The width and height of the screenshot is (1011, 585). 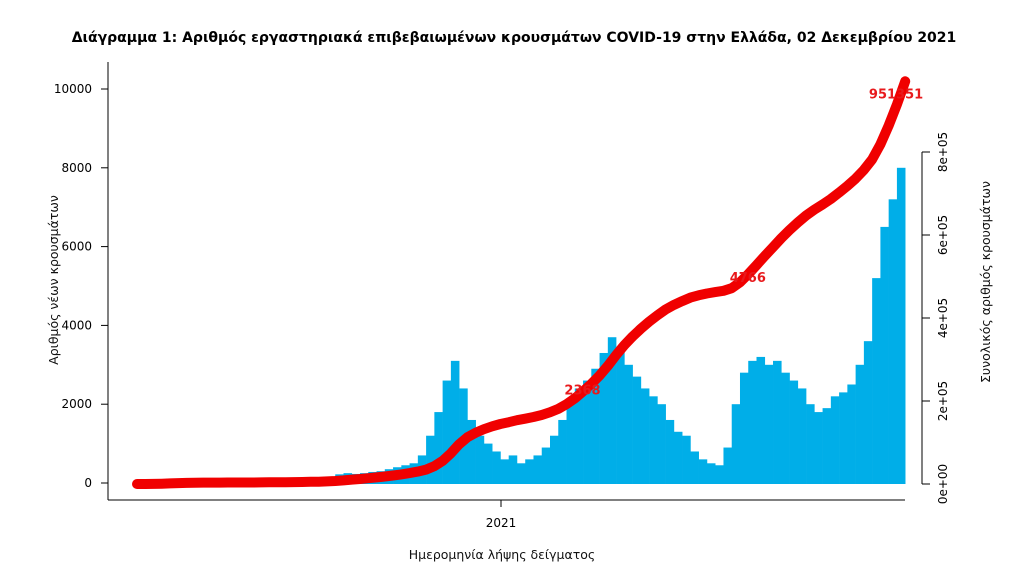 I want to click on x-tick-label: 2021, so click(x=501, y=523).